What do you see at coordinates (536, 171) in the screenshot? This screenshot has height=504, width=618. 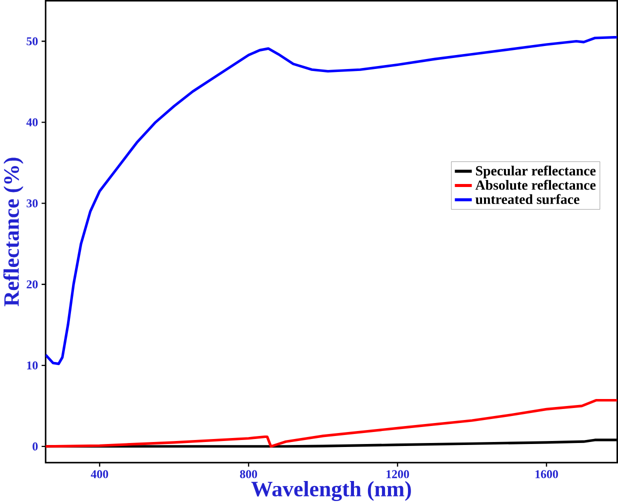 I see `legend-label: Specular reflectance` at bounding box center [536, 171].